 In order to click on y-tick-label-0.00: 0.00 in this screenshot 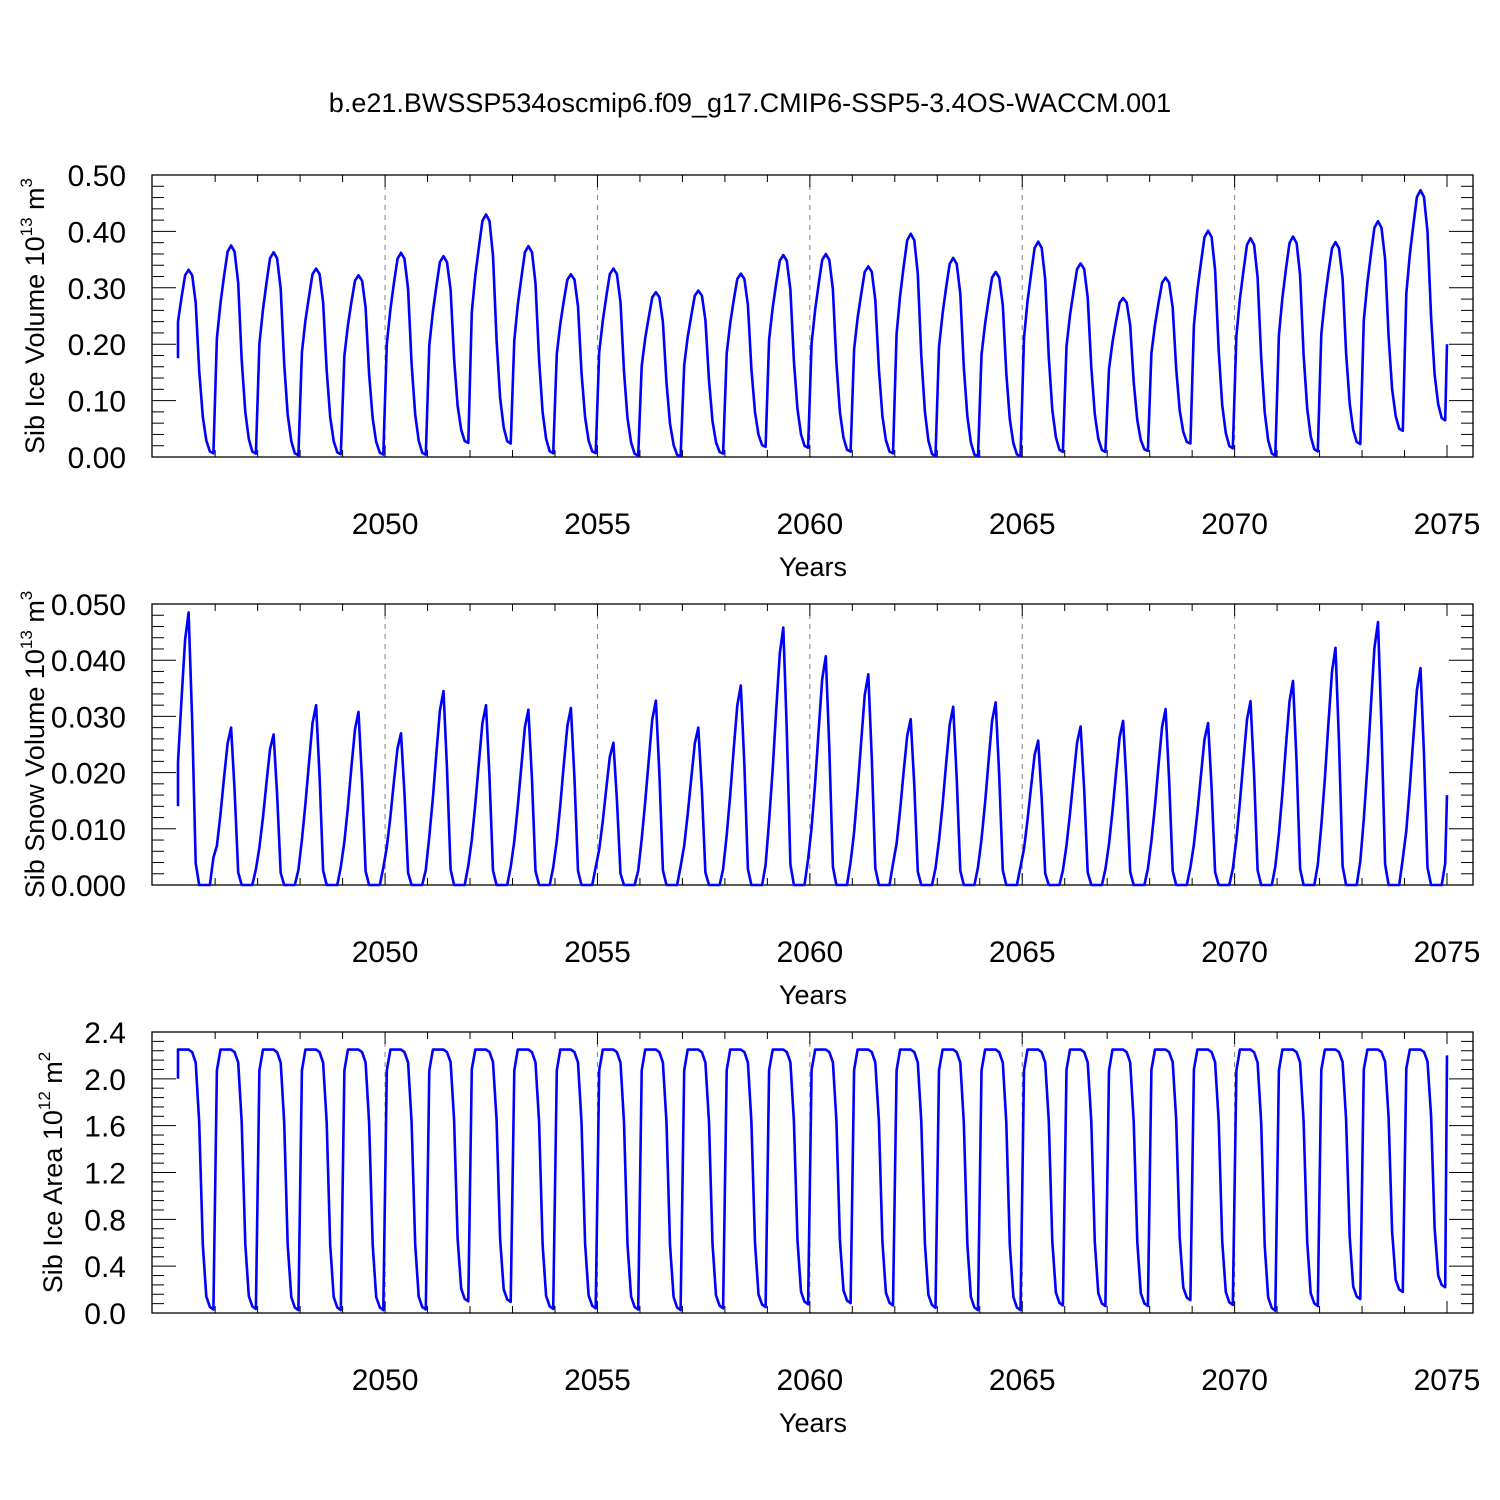, I will do `click(97, 458)`.